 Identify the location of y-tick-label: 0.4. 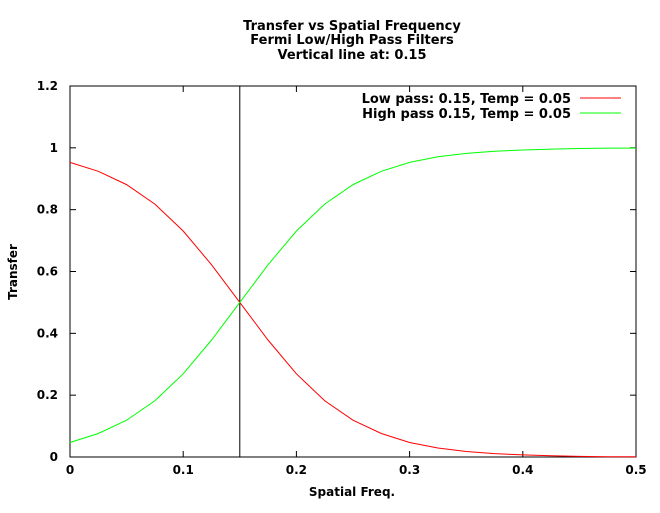
(47, 333).